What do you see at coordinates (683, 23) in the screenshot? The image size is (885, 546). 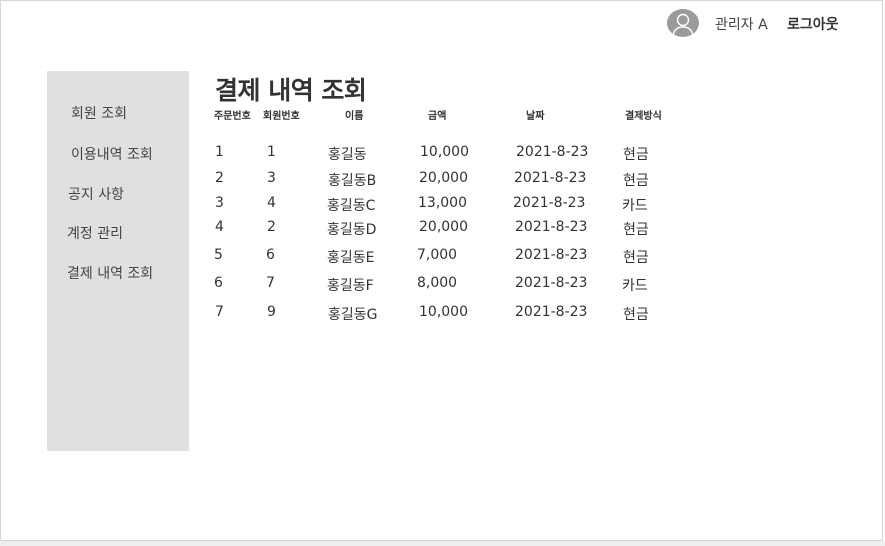 I see `user-avatar-icon` at bounding box center [683, 23].